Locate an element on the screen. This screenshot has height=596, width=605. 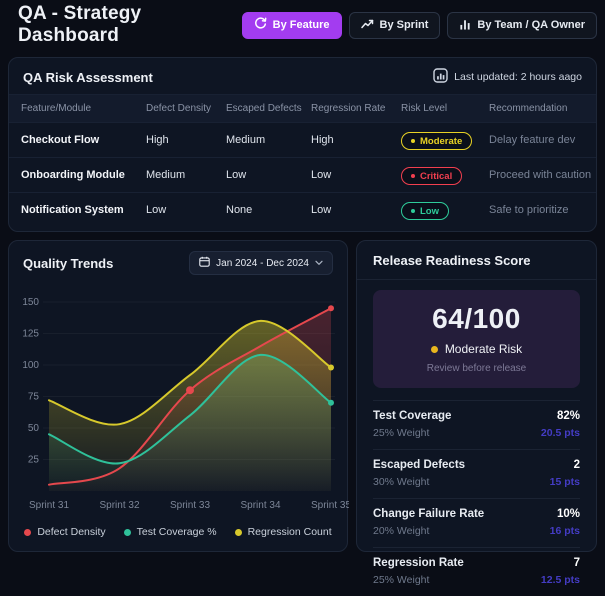
risk-badge: Critical is located at coordinates (432, 176).